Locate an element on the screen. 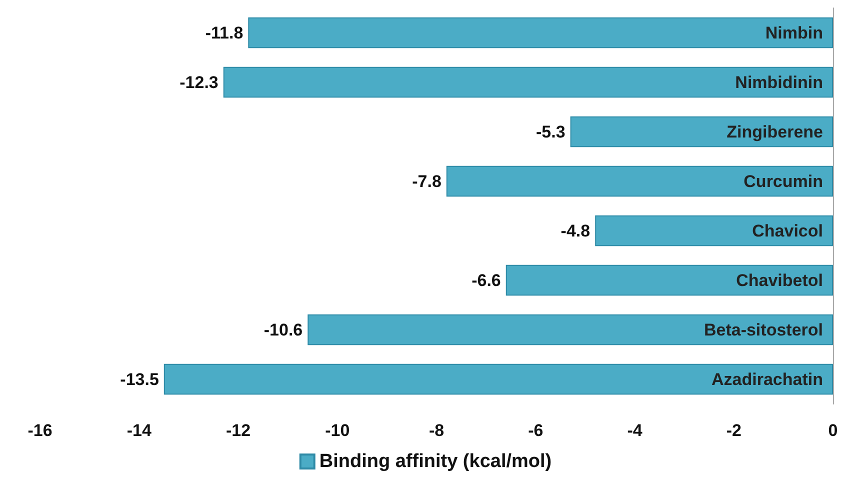 The image size is (851, 484). y-tick-label: Curcumin is located at coordinates (783, 181).